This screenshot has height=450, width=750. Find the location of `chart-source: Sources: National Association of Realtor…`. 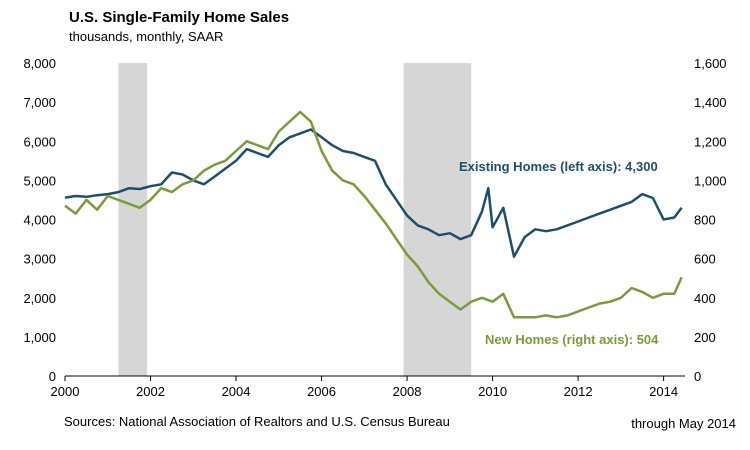

chart-source: Sources: National Association of Realtor… is located at coordinates (257, 421).